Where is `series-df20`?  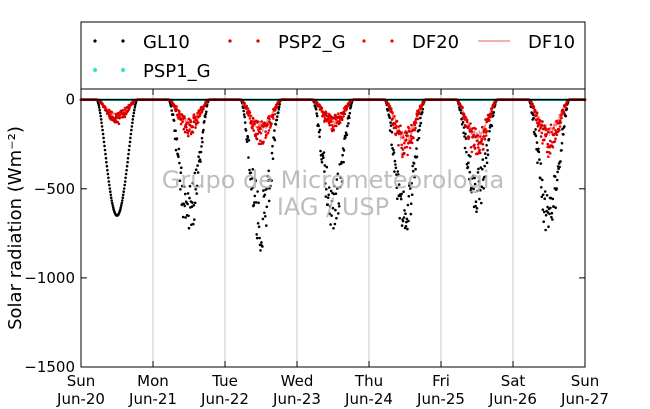 series-df20 is located at coordinates (333, 128).